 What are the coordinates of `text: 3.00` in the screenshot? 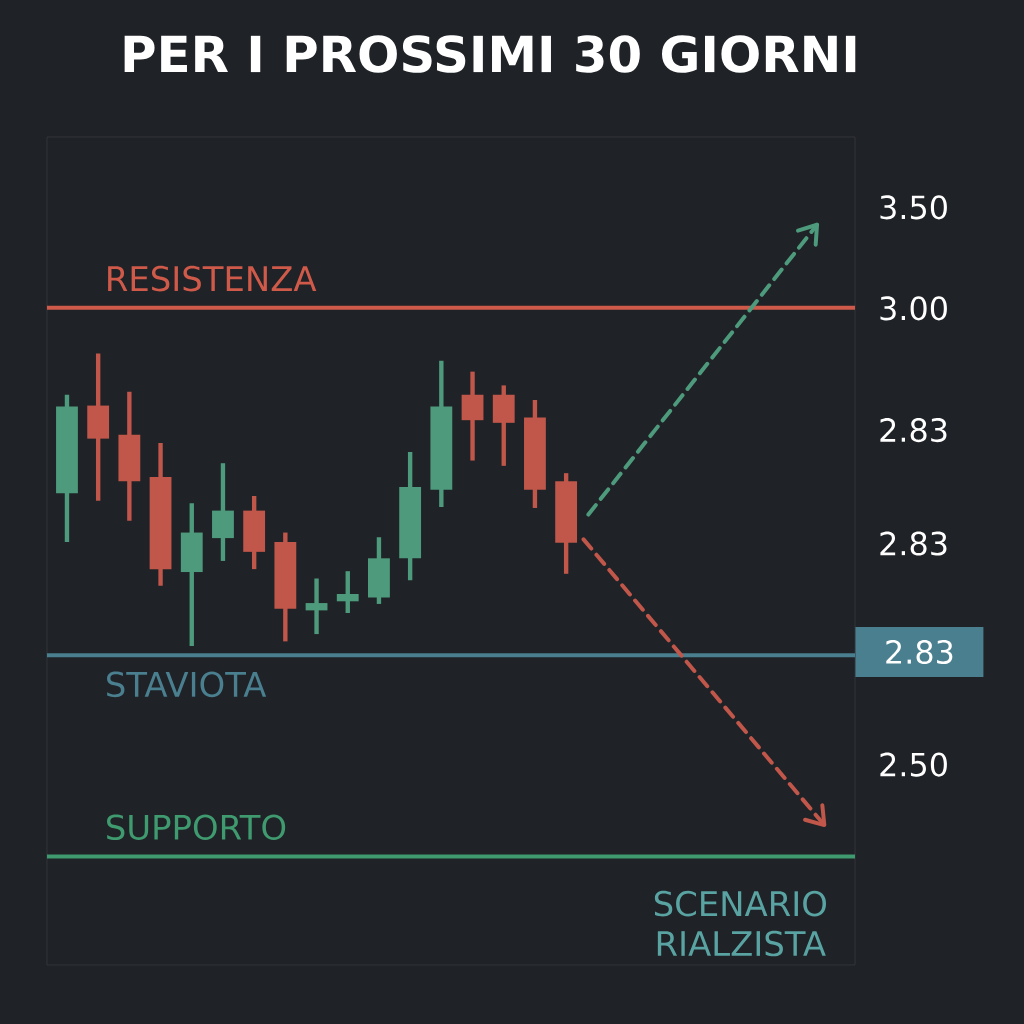 It's located at (913, 308).